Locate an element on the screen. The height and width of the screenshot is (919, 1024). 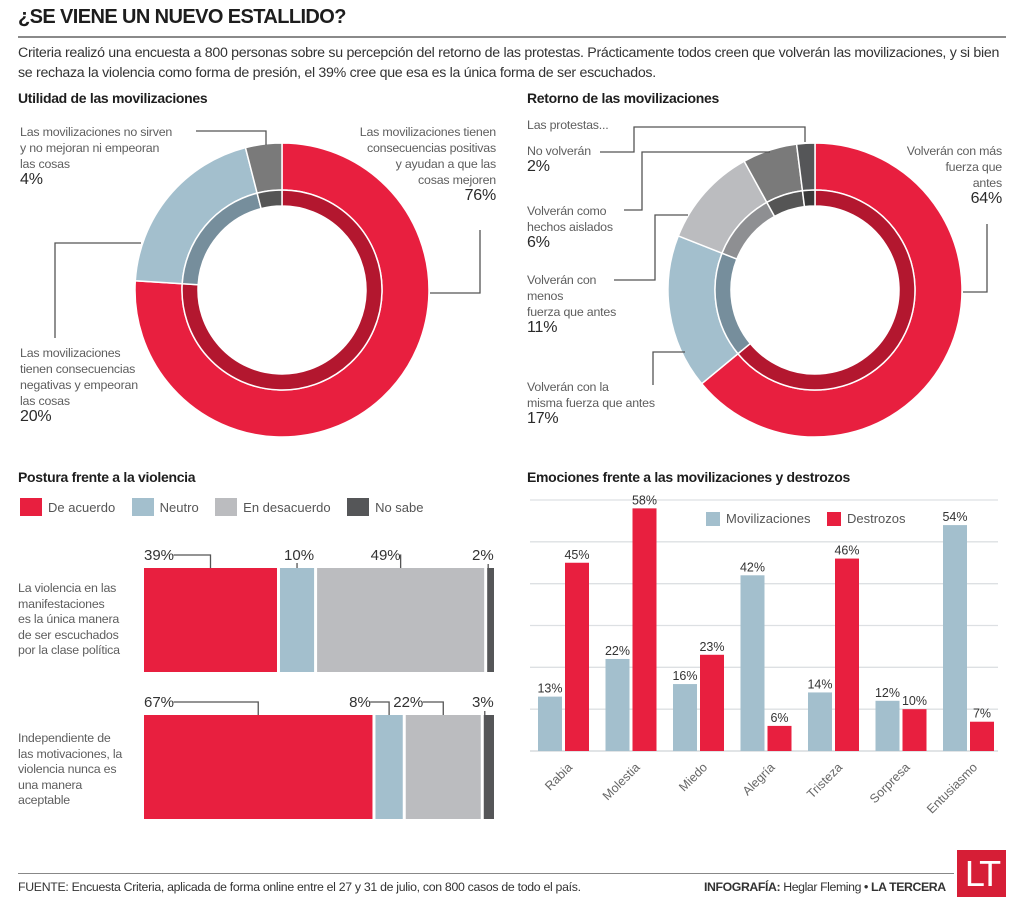
donut2-label-menos: Volverán con menos fuerza que antes 11% is located at coordinates (571, 304).